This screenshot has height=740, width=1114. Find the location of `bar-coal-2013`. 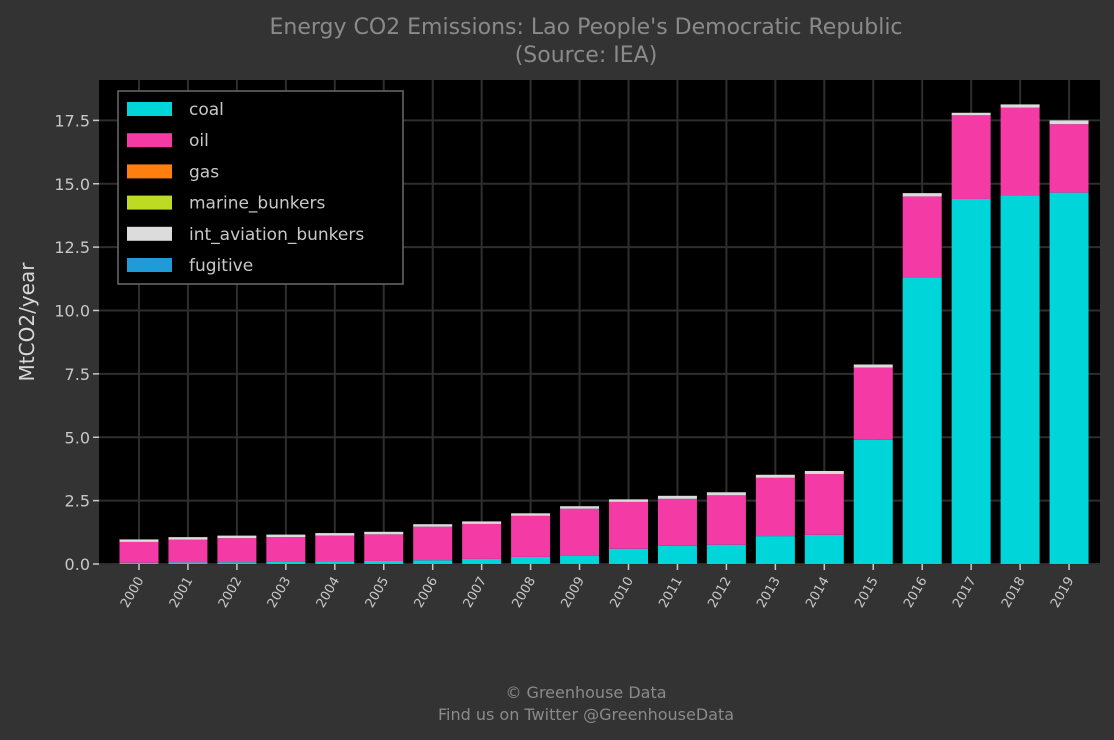

bar-coal-2013 is located at coordinates (775, 550).